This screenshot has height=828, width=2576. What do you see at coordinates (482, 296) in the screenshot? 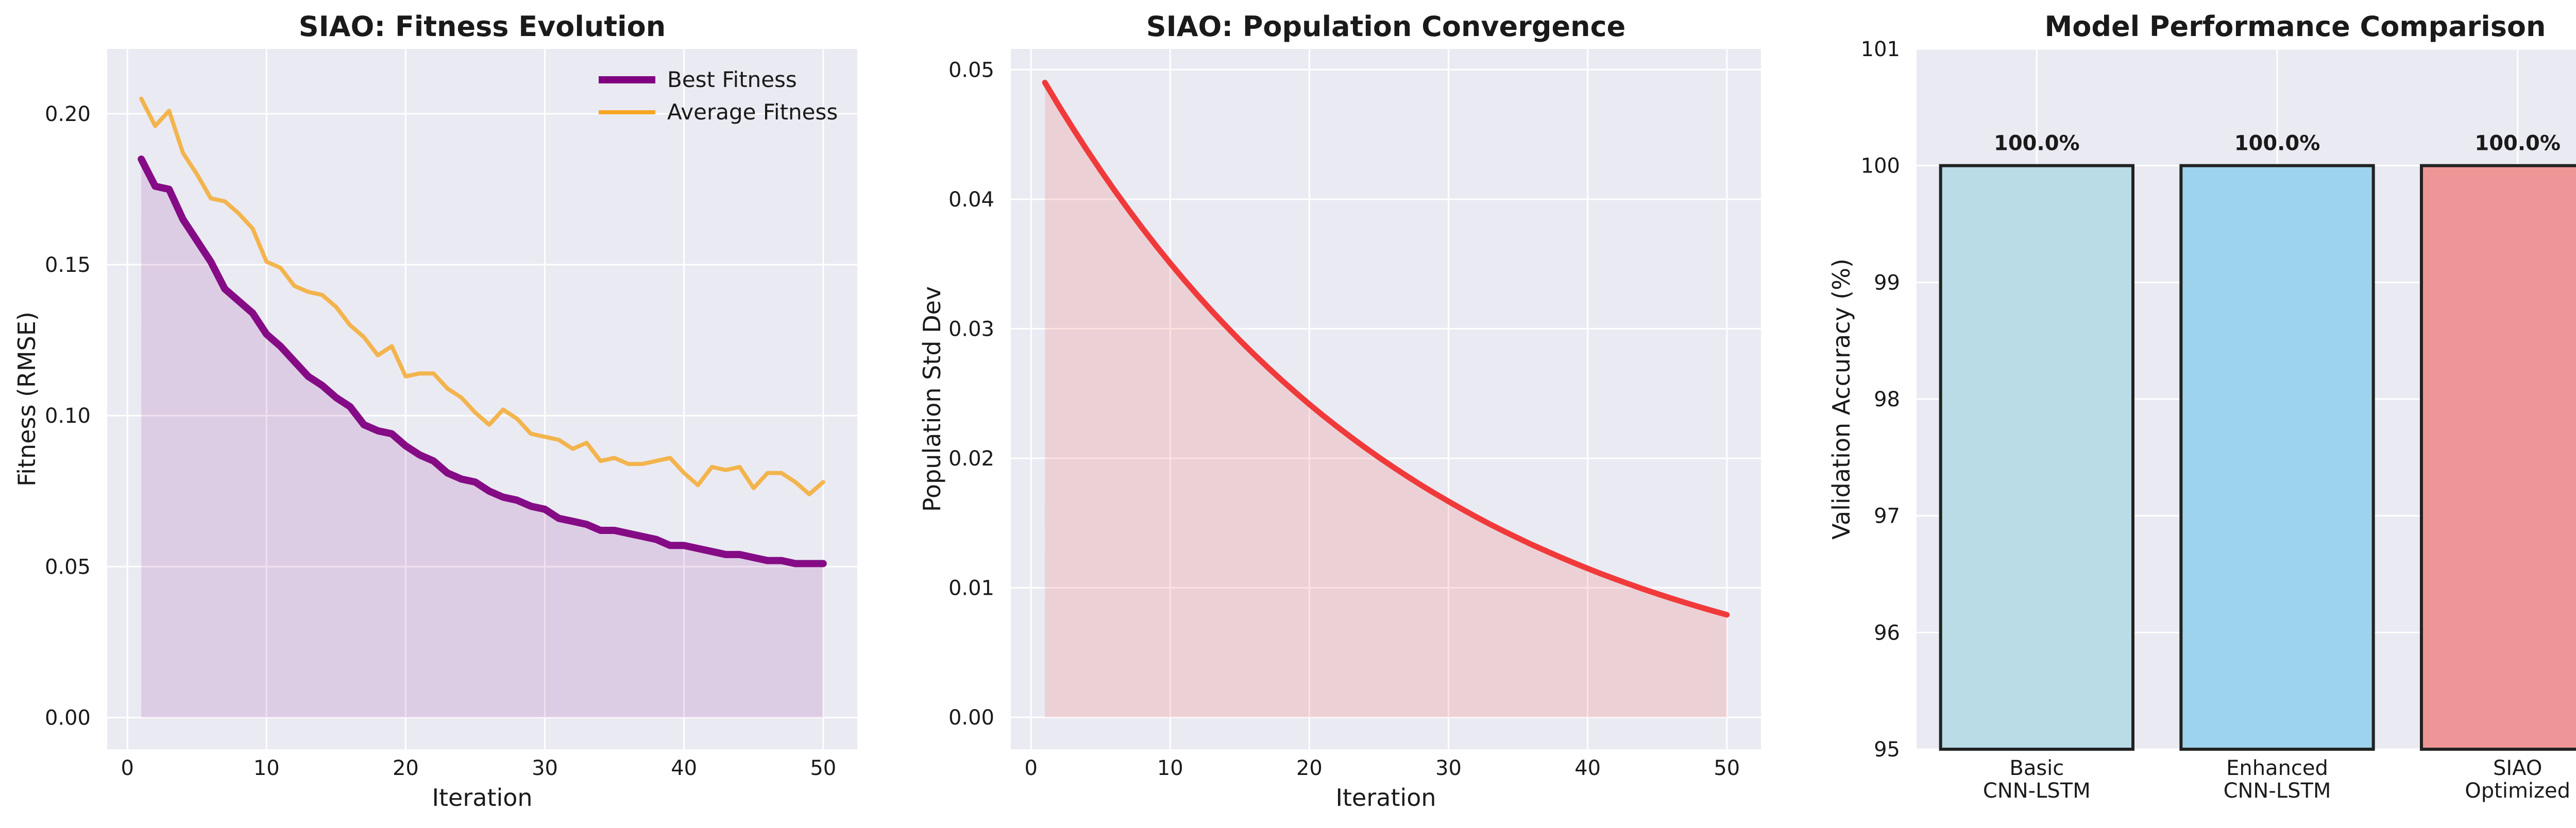
I see `average-fitness-line` at bounding box center [482, 296].